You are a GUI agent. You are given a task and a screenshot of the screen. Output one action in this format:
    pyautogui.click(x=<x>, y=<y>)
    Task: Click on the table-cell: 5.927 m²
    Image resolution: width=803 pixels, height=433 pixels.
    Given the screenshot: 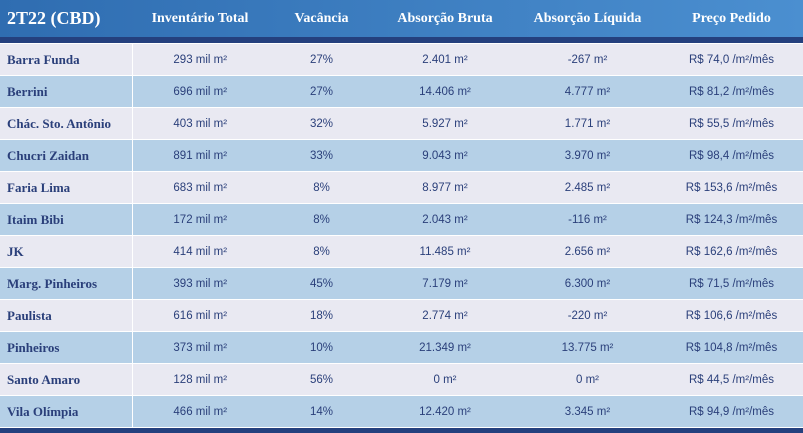 What is the action you would take?
    pyautogui.click(x=445, y=123)
    